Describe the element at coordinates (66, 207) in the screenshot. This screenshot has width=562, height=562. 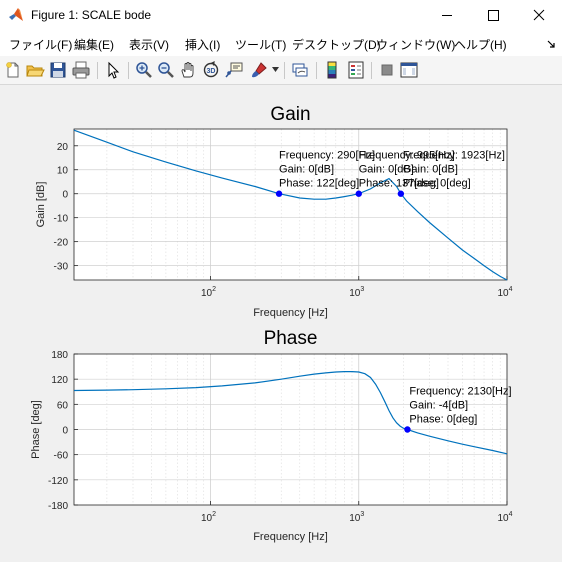
I see `gain-y-ticks: 20 10 0 -10 -20 -30` at that location.